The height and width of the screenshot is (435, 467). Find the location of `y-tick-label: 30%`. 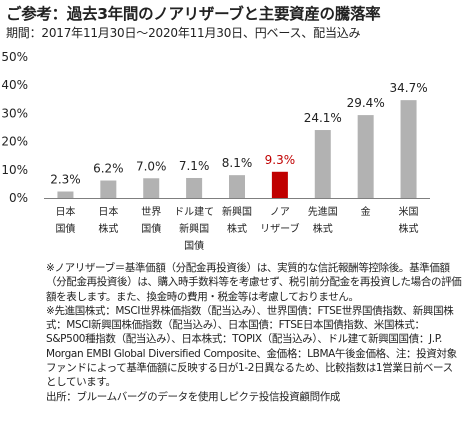

y-tick-label: 30% is located at coordinates (14, 113).